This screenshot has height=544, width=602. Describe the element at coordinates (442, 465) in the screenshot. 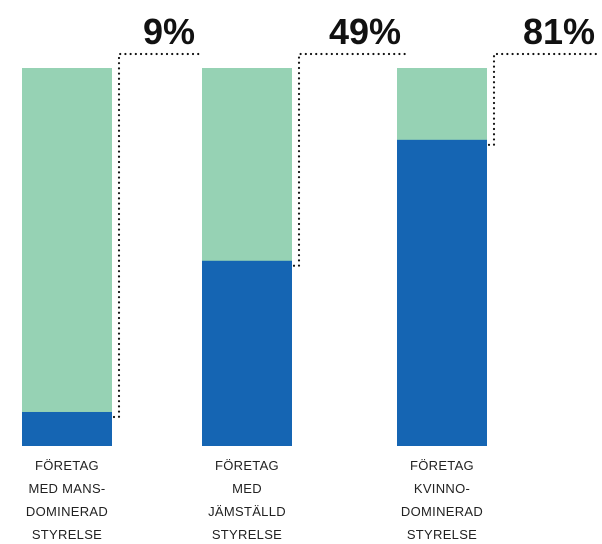

I see `category-label-3-line-1: FÖRETAG` at that location.